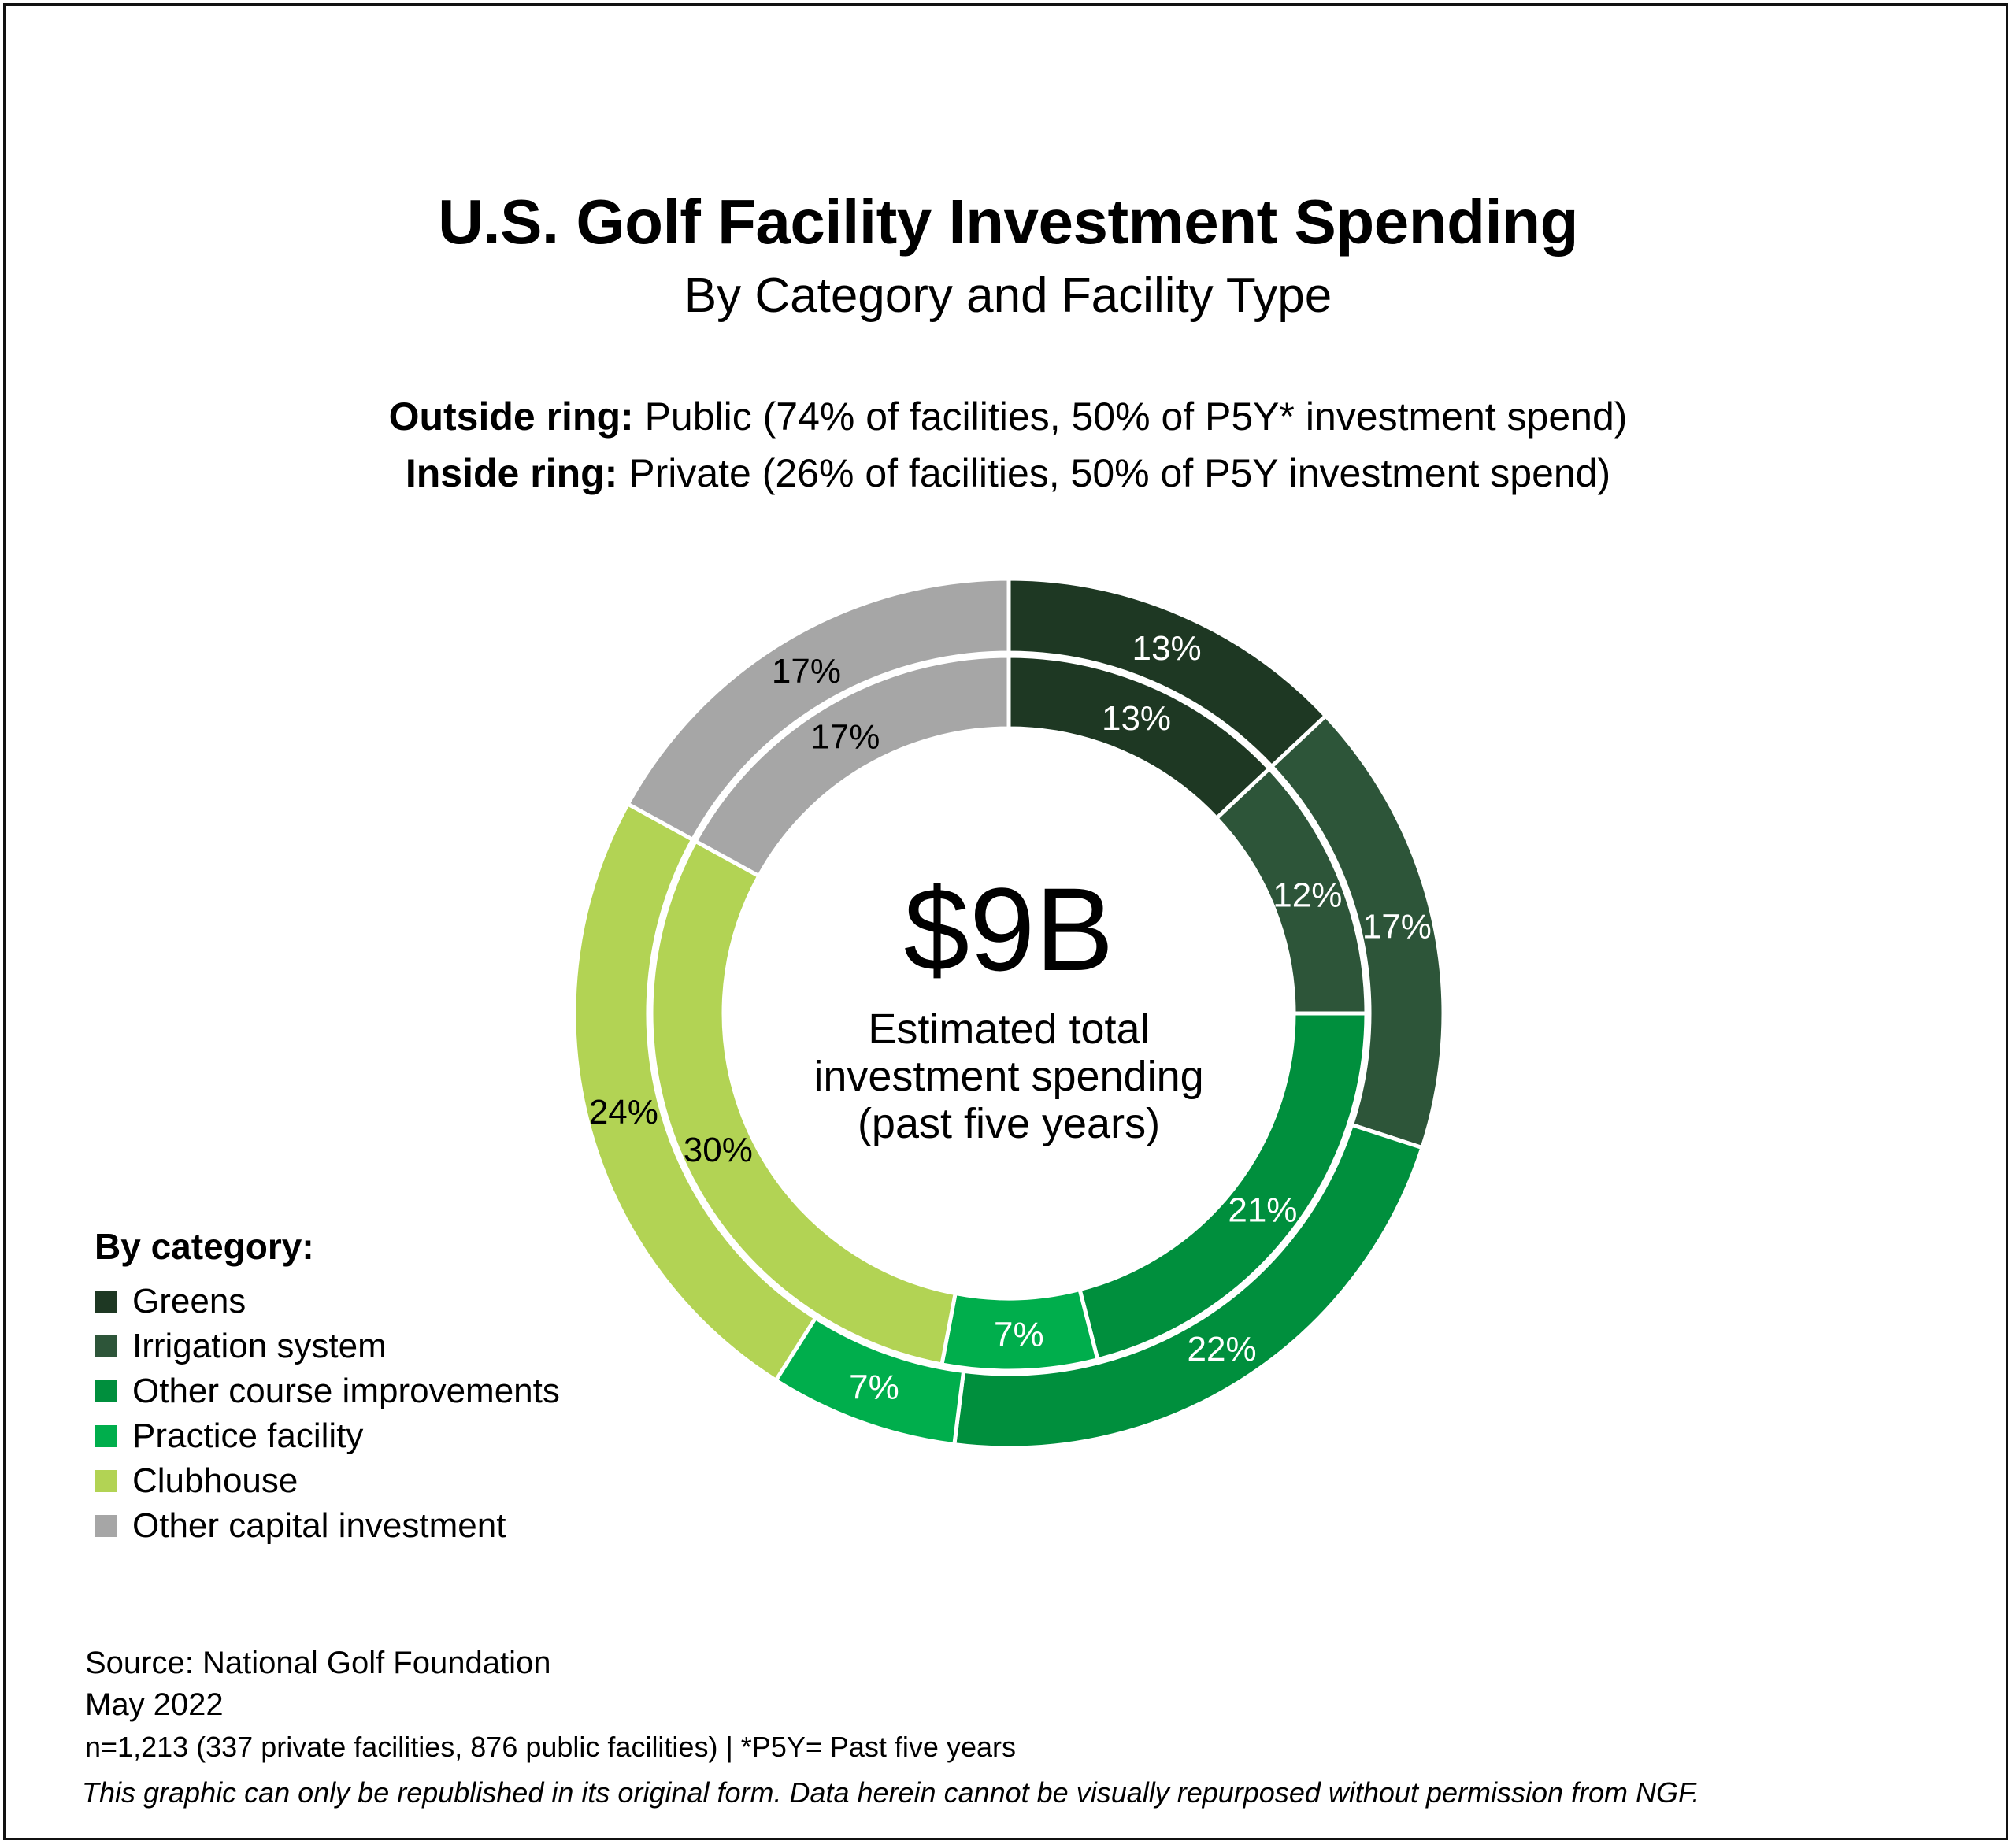 Image resolution: width=2016 pixels, height=1848 pixels. I want to click on date-note: May 2022, so click(154, 1704).